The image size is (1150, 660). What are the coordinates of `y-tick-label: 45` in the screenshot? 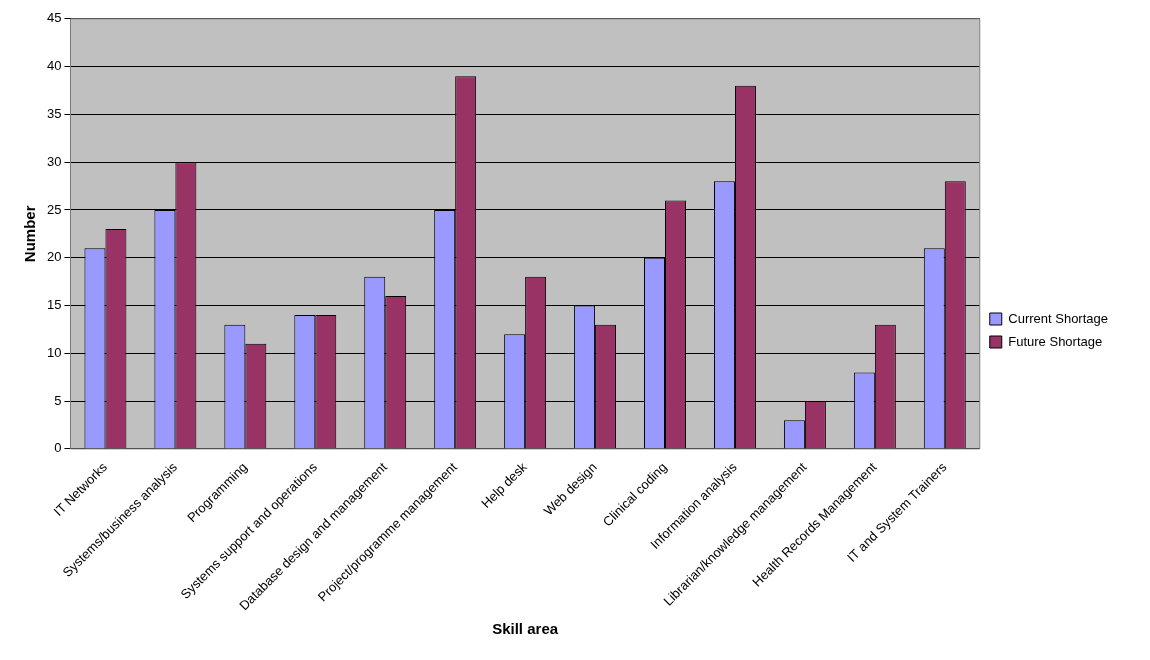 It's located at (54, 18).